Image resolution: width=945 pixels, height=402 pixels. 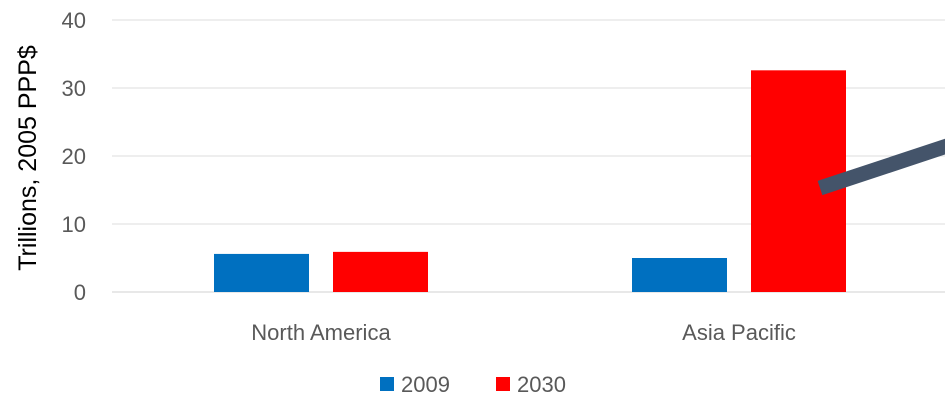 I want to click on y-tick-label: 30, so click(x=74, y=88).